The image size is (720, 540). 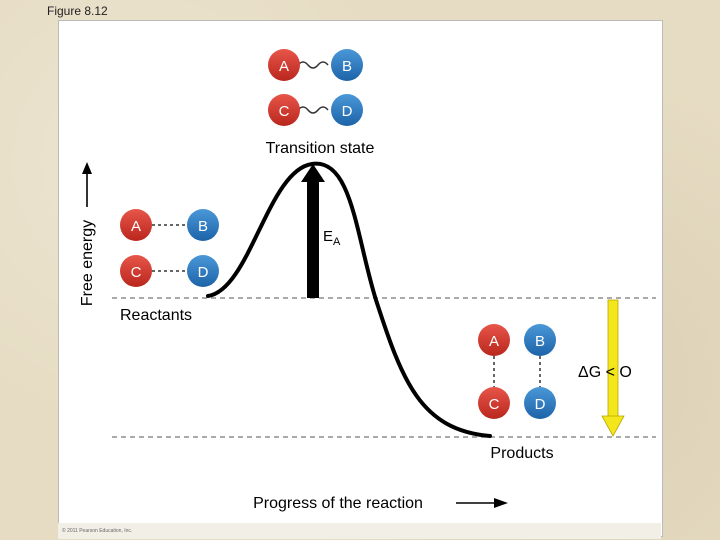 I want to click on transition-state-molecules: A B C D, so click(x=315, y=87).